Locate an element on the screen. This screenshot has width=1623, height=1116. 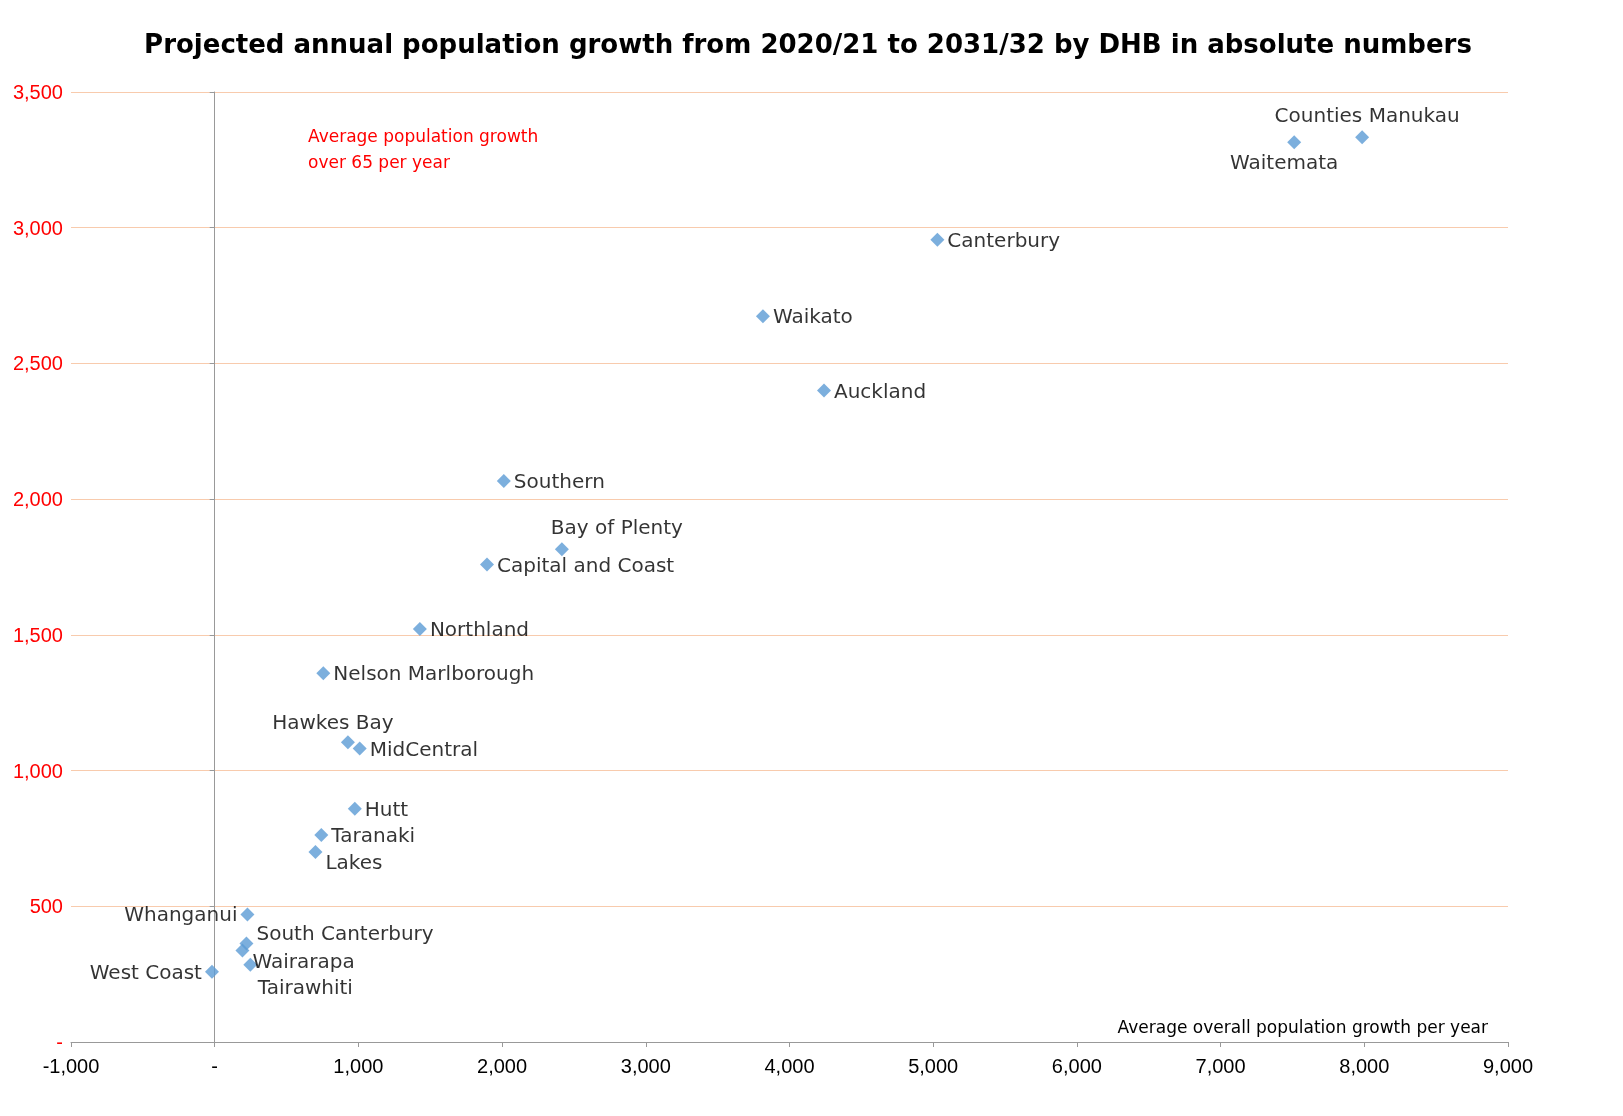
x-tick-label: 9,000 is located at coordinates (1508, 1066).